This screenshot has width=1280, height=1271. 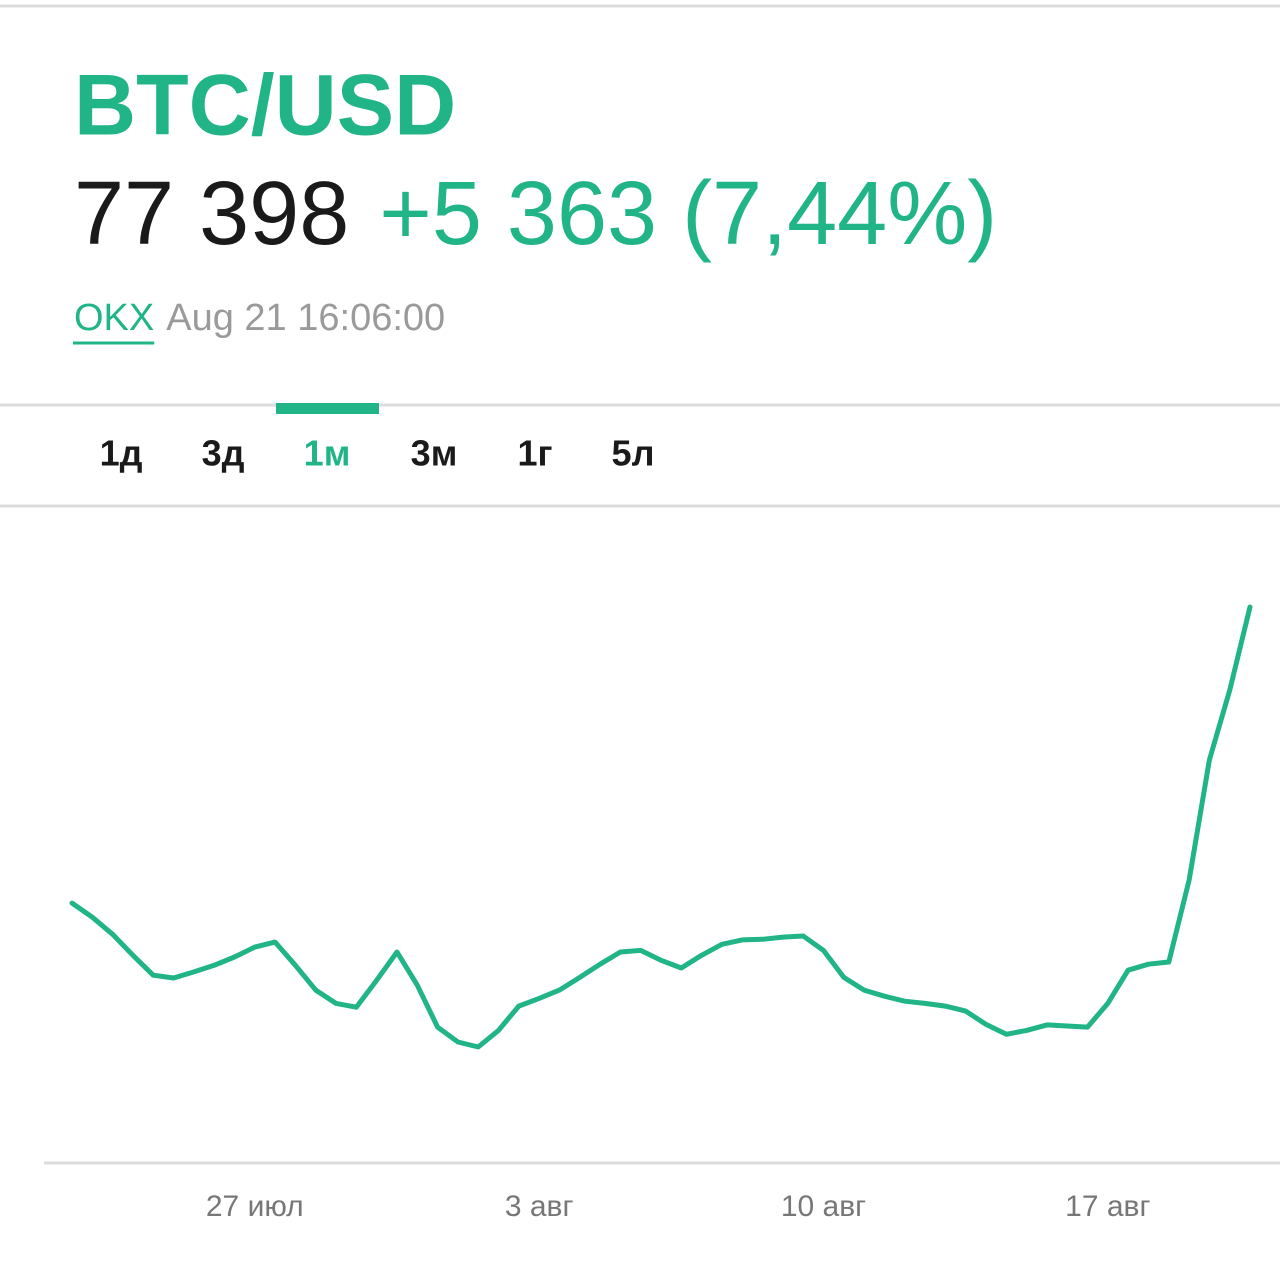 I want to click on x-tick-label: 27 июл, so click(x=255, y=1206).